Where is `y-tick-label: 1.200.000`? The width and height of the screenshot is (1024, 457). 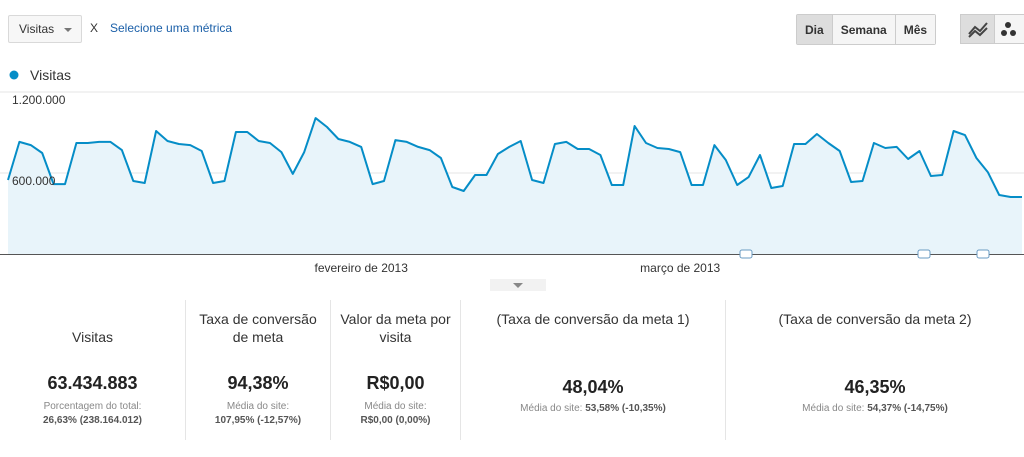 y-tick-label: 1.200.000 is located at coordinates (39, 100).